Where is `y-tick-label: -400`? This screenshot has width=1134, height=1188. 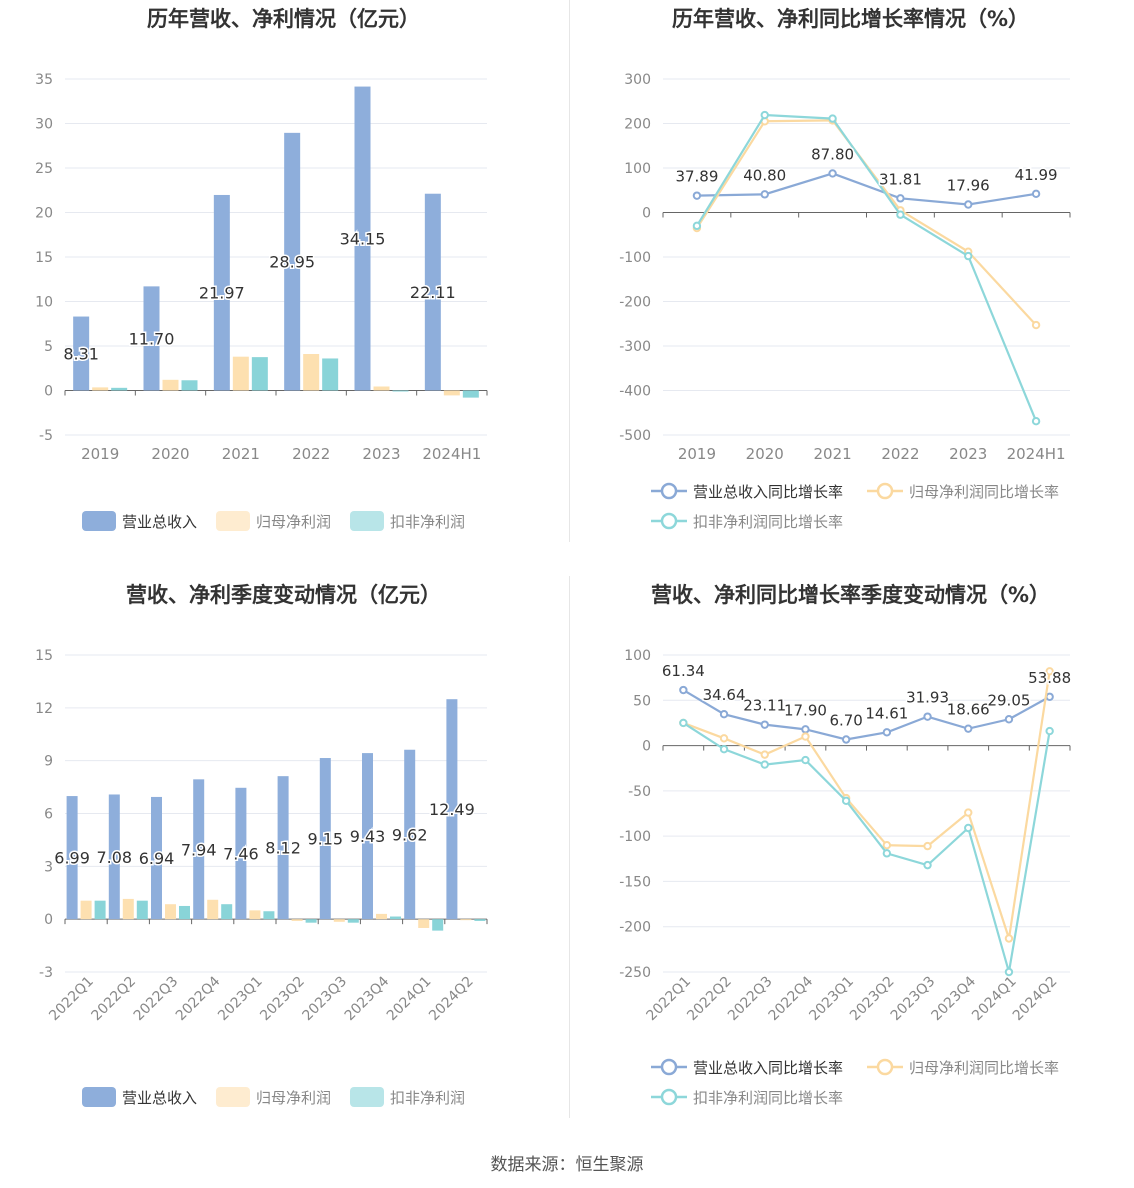
y-tick-label: -400 is located at coordinates (635, 392).